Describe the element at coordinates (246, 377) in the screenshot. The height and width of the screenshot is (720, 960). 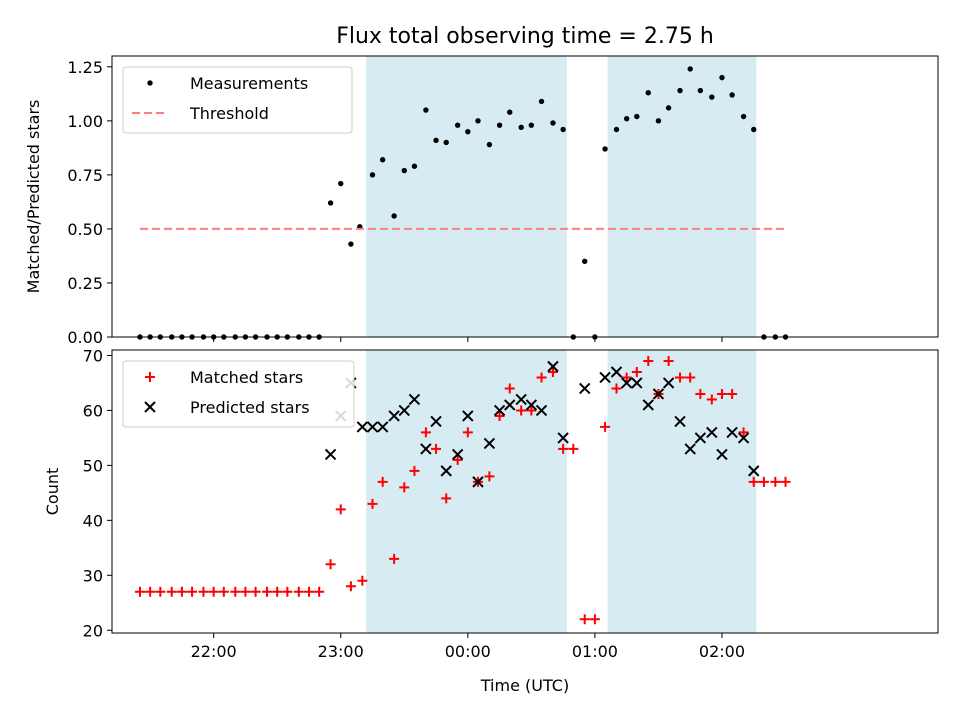
I see `legend-label: Matched stars` at that location.